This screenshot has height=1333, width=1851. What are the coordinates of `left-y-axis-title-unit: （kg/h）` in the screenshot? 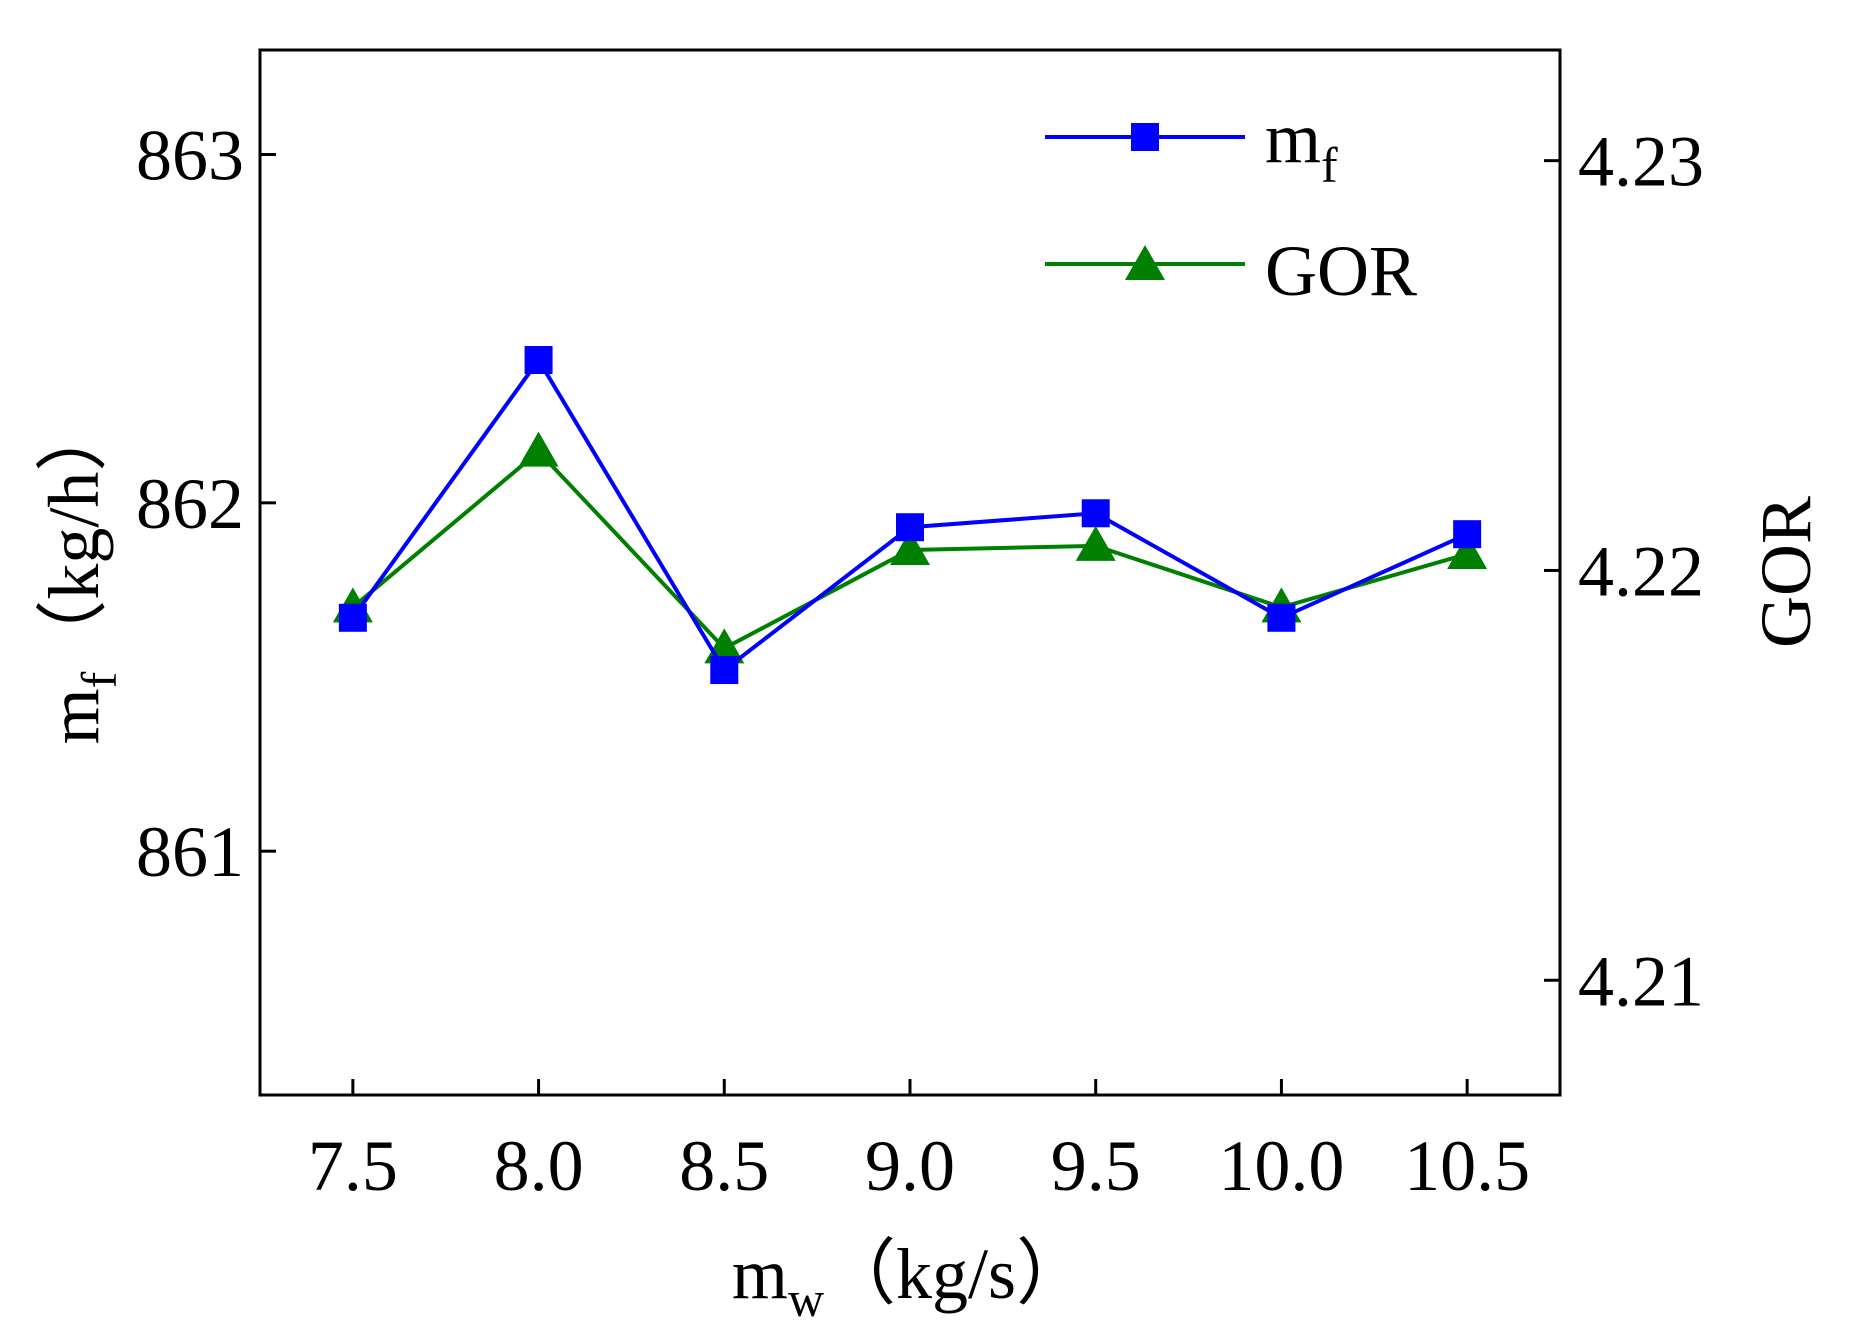 It's located at (74, 536).